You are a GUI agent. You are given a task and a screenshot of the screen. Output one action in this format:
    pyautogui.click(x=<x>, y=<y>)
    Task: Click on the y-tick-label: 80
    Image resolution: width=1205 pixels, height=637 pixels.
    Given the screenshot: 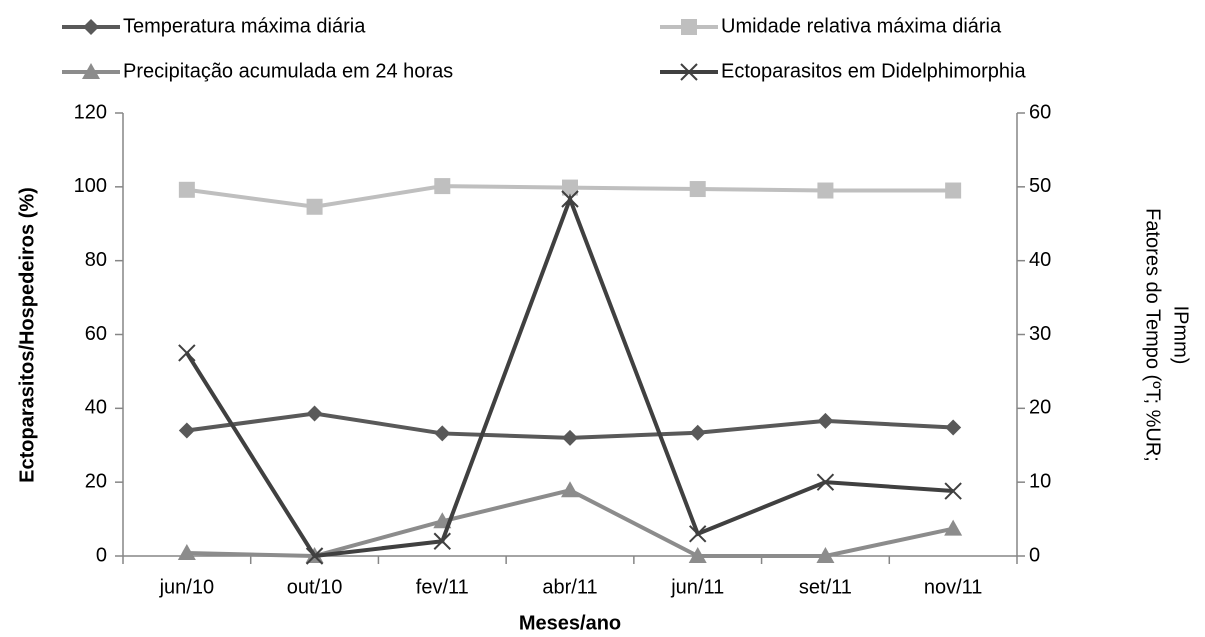 What is the action you would take?
    pyautogui.click(x=96, y=260)
    